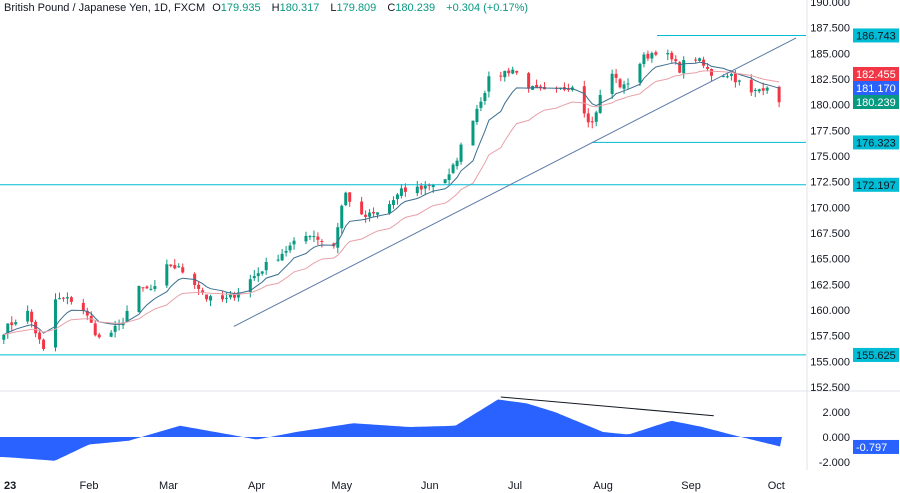 Image resolution: width=900 pixels, height=493 pixels. I want to click on high-label: H, so click(275, 8).